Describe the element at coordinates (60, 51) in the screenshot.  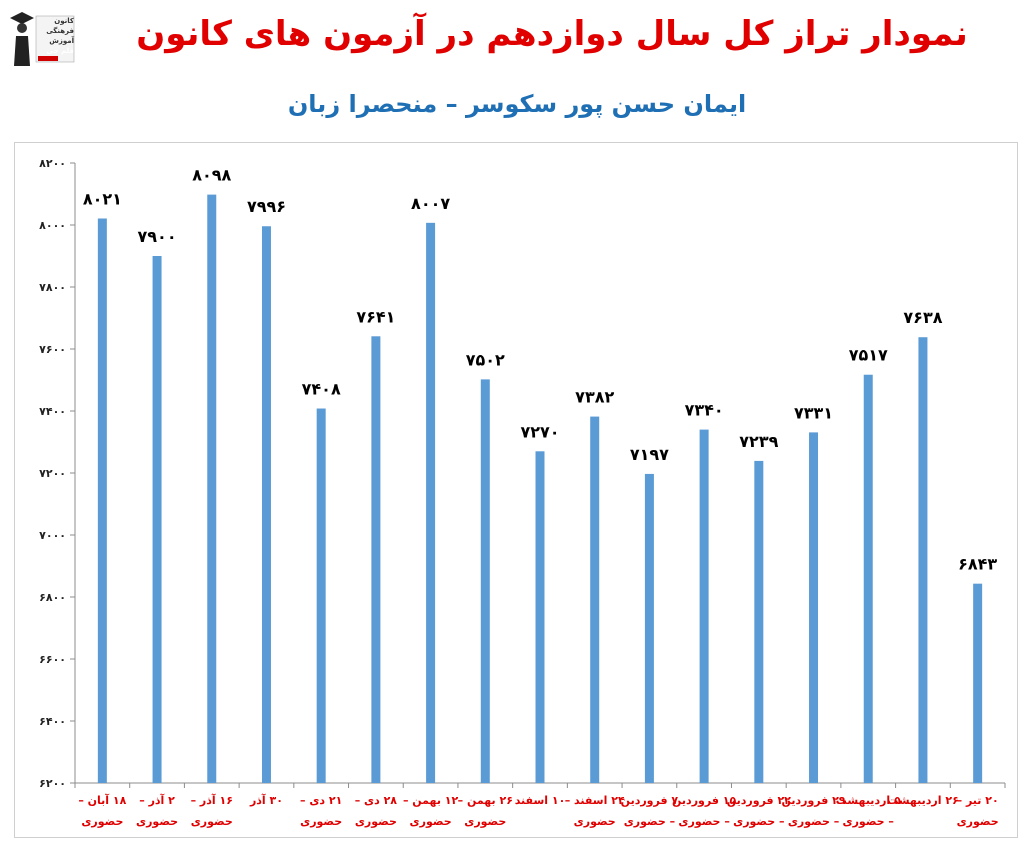
I see `logo-line-4: قلم چی` at that location.